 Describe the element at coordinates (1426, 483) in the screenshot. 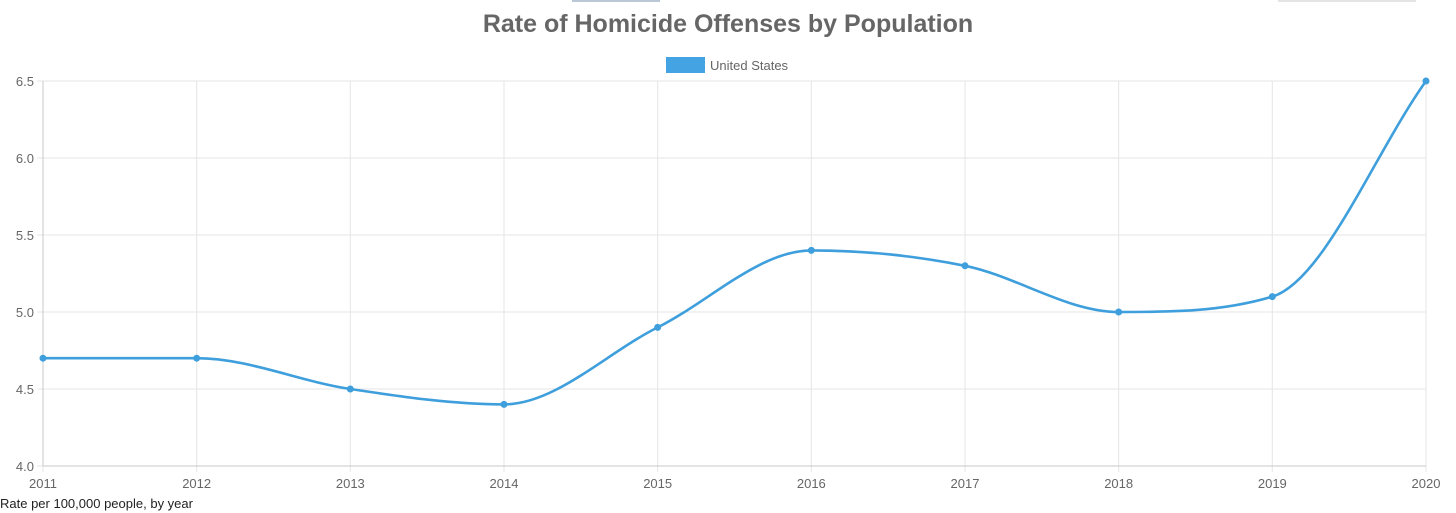

I see `x-tick-label: 2020` at that location.